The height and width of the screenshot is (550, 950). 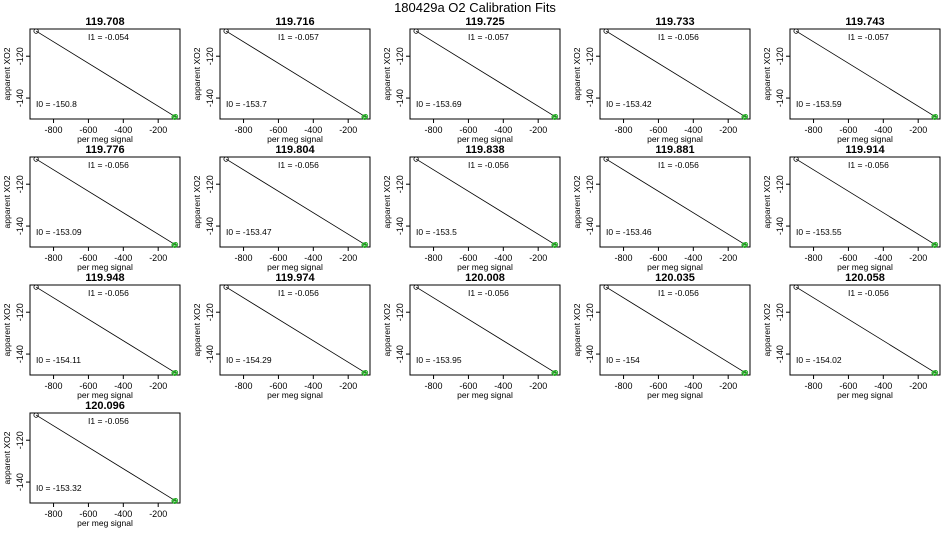 What do you see at coordinates (864, 22) in the screenshot?
I see `panel-title: 119.743` at bounding box center [864, 22].